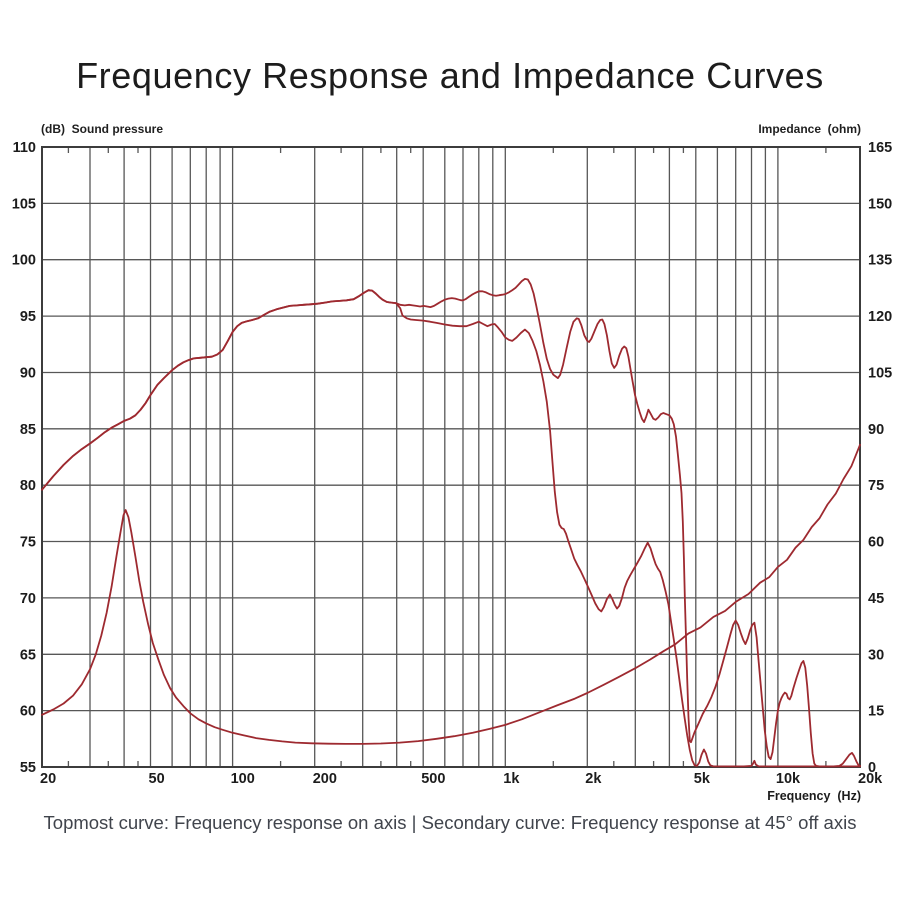 This screenshot has height=900, width=900. What do you see at coordinates (814, 796) in the screenshot?
I see `svg-text: Frequency (Hz)` at bounding box center [814, 796].